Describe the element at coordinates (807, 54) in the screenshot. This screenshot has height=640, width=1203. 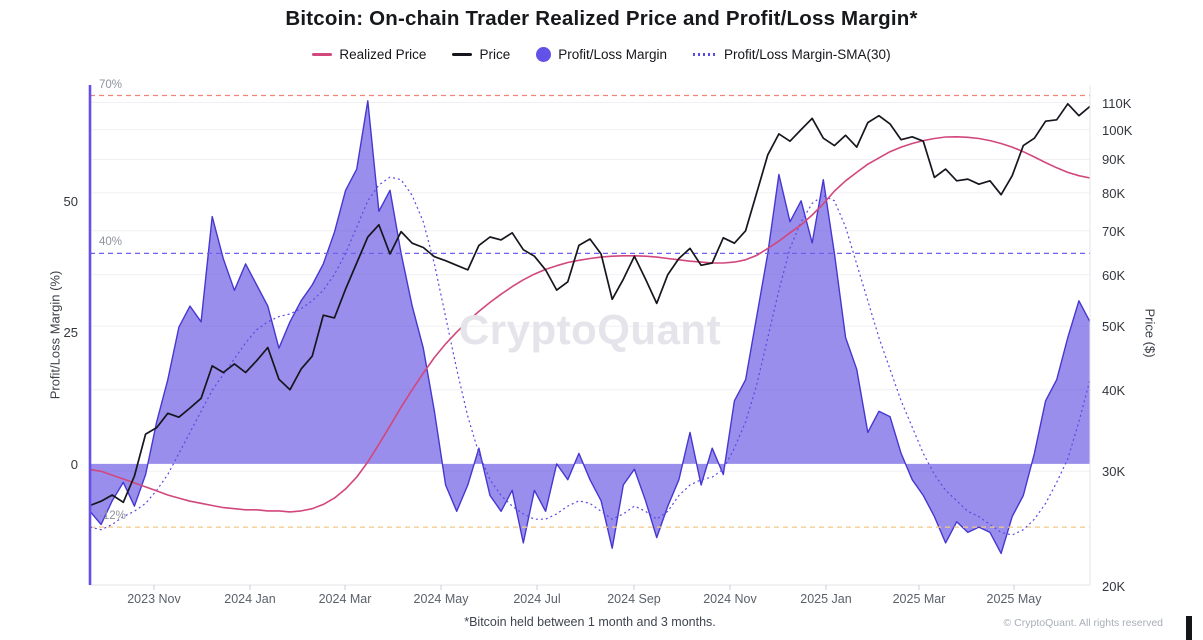
I see `legend-label: Profit/Loss Margin-SMA(30)` at that location.